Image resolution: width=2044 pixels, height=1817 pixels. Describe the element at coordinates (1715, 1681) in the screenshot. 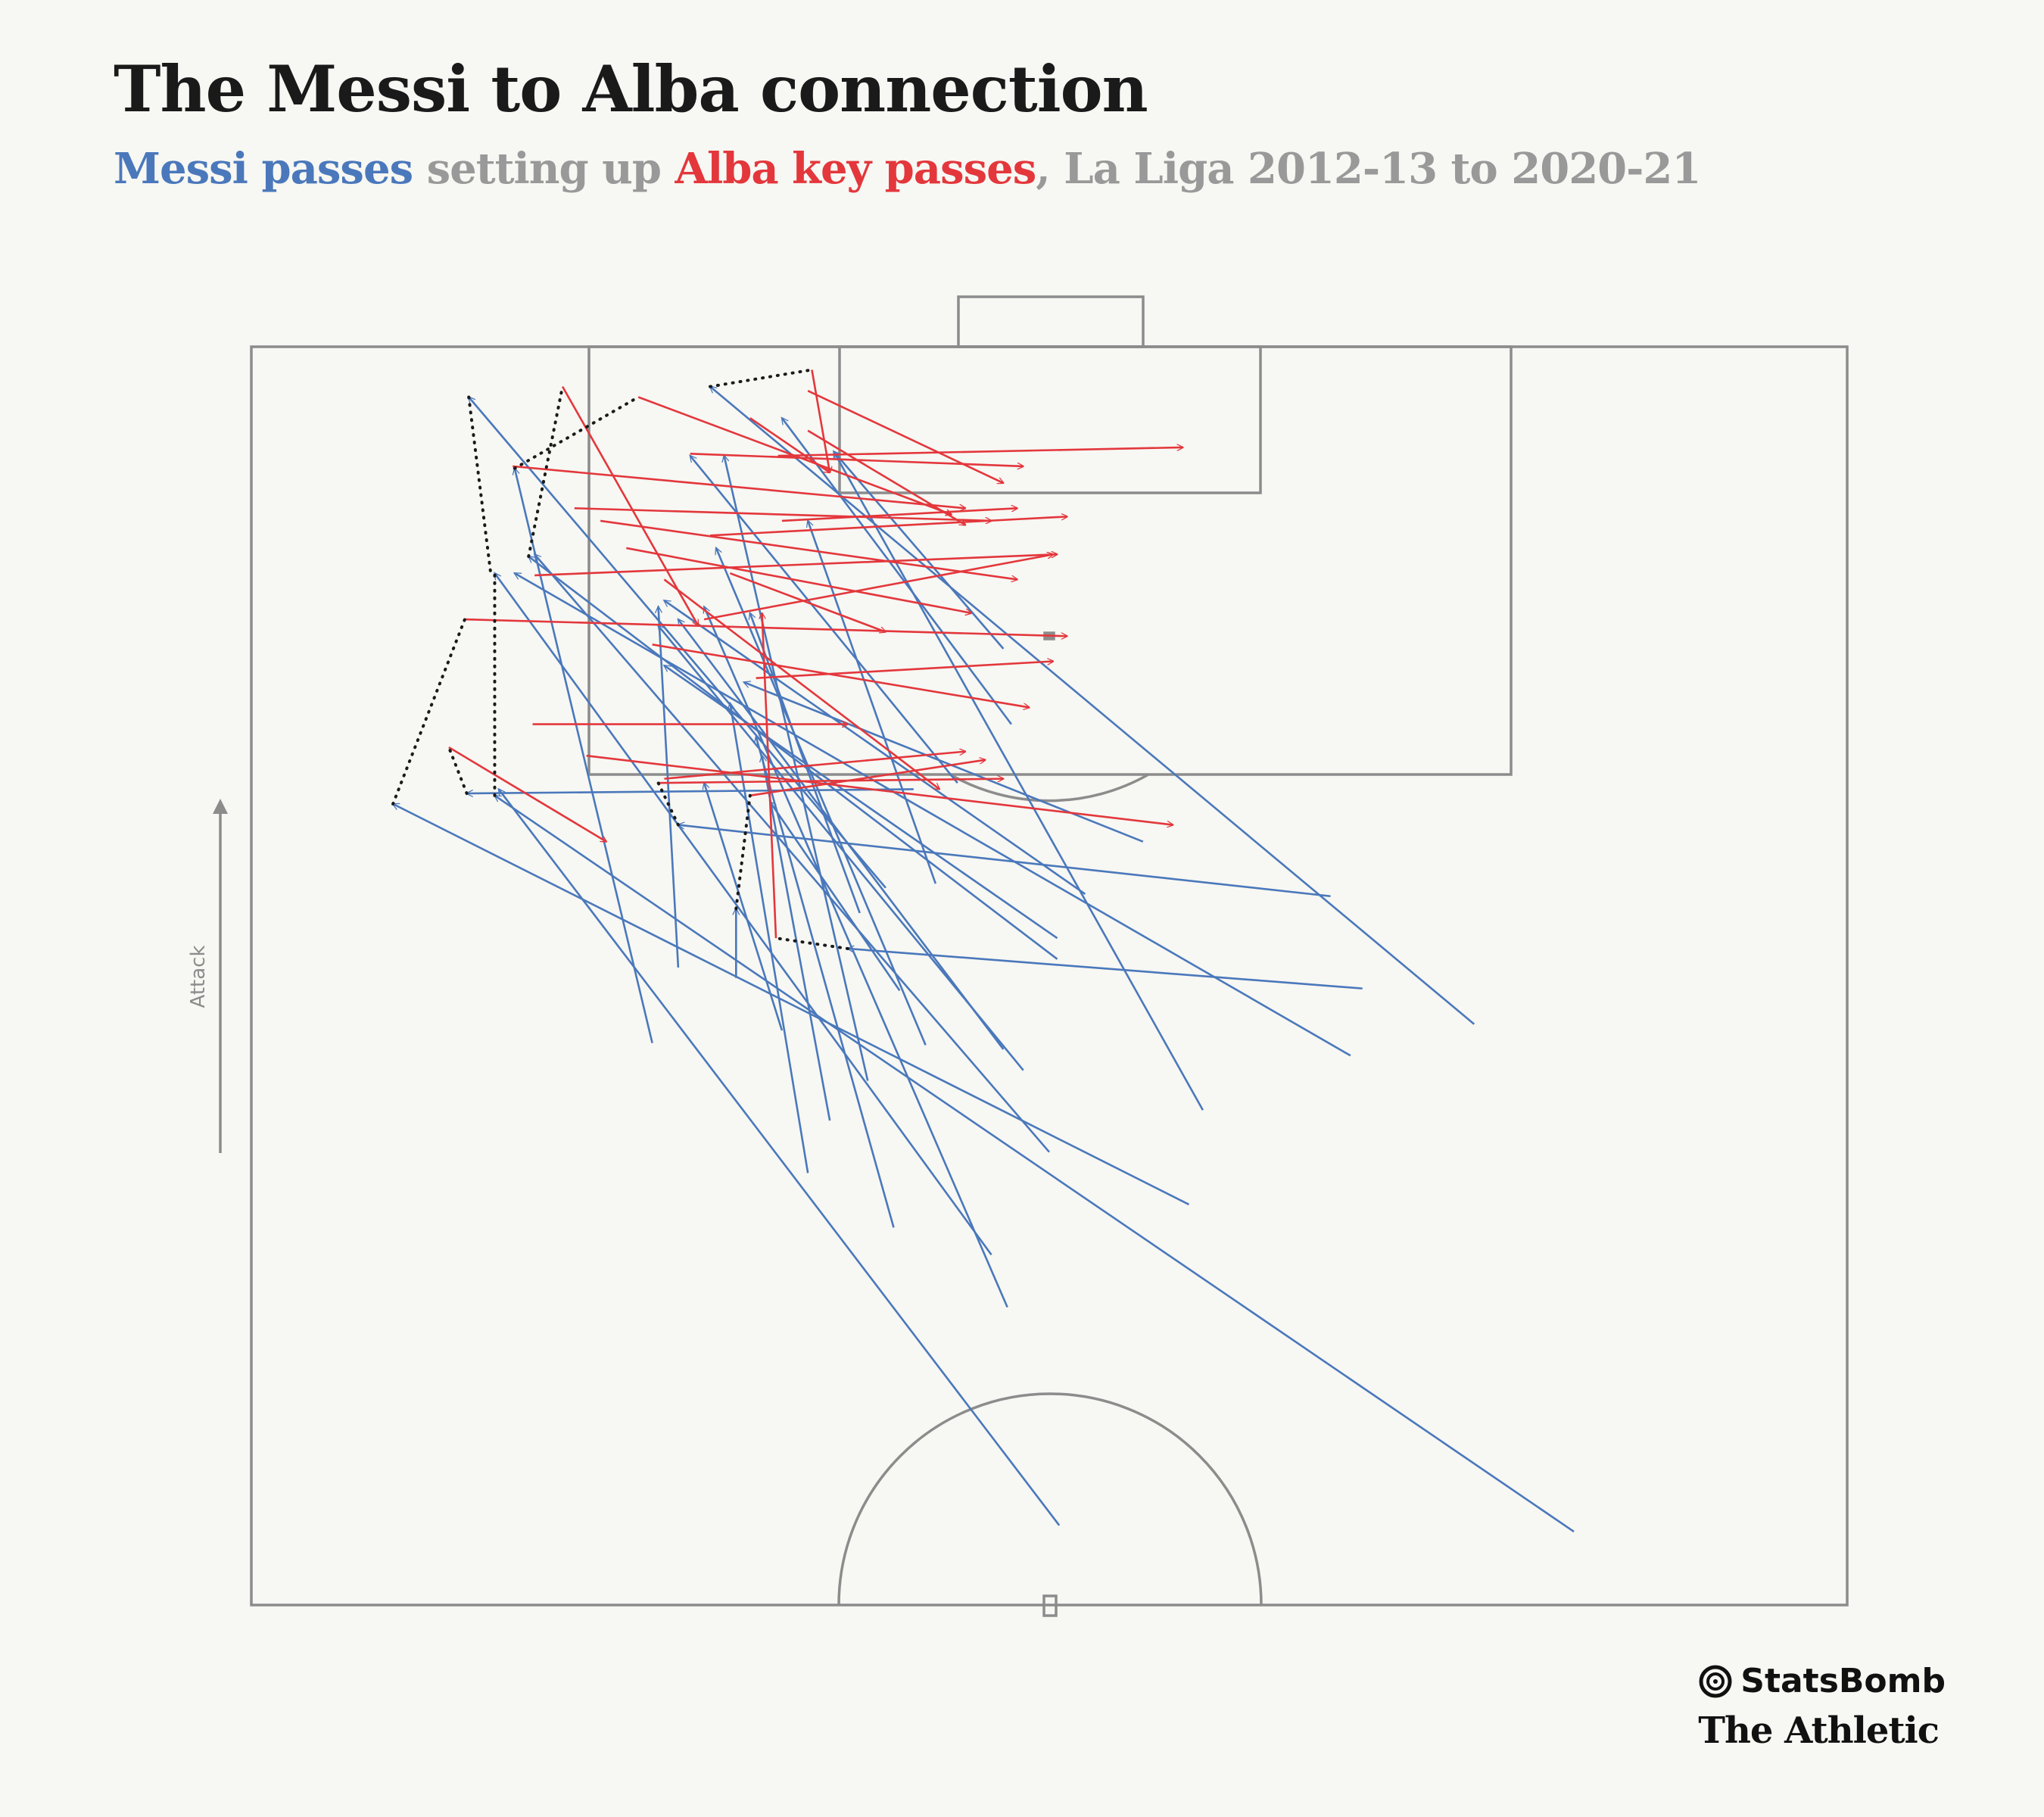

I see `statsbomb-icon` at that location.